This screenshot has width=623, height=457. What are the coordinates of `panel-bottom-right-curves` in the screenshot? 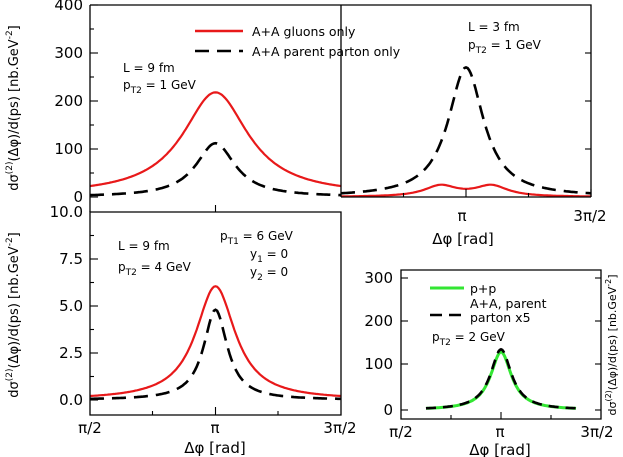 It's located at (501, 378).